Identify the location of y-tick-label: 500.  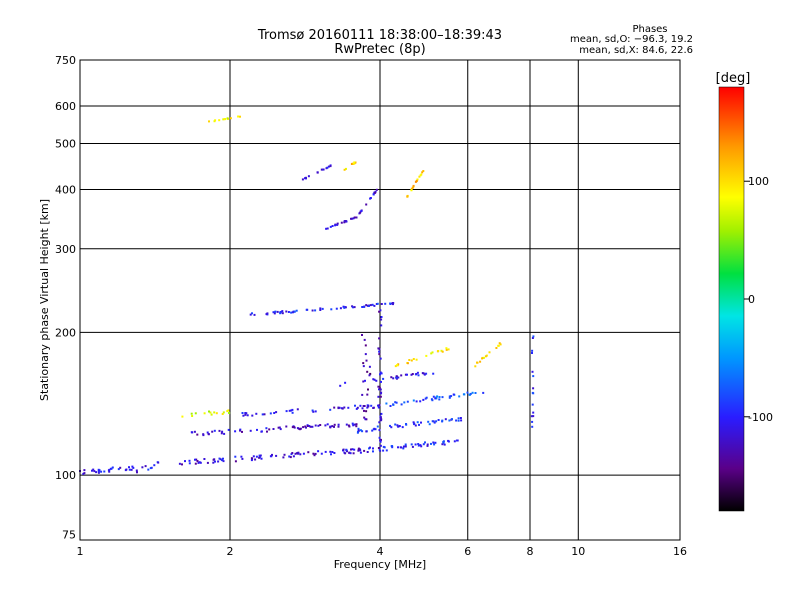
(65, 144).